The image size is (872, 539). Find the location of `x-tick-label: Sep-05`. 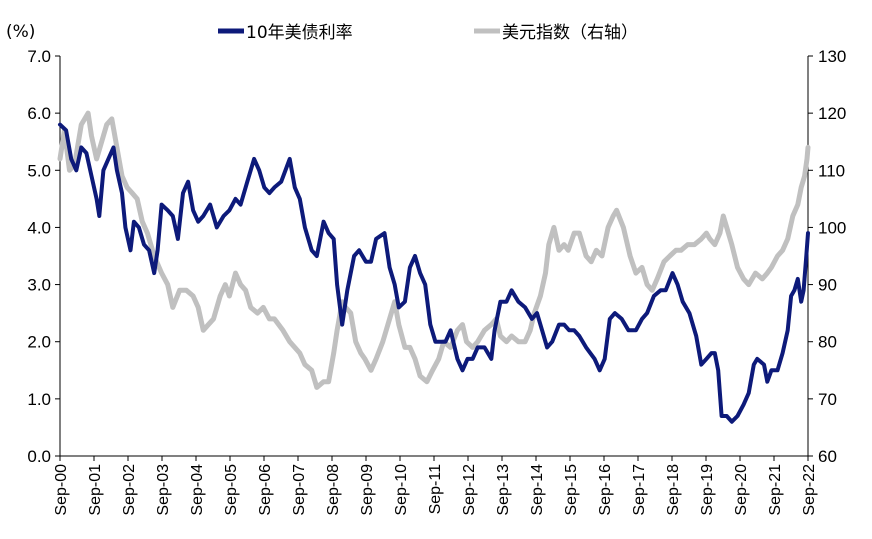

x-tick-label: Sep-05 is located at coordinates (231, 490).